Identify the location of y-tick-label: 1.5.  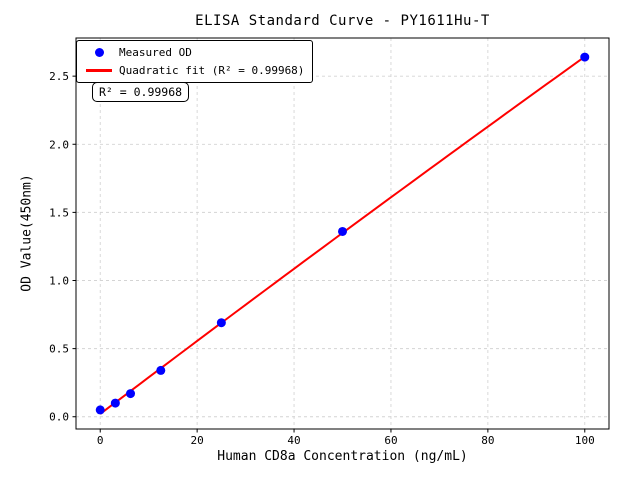
(59, 212).